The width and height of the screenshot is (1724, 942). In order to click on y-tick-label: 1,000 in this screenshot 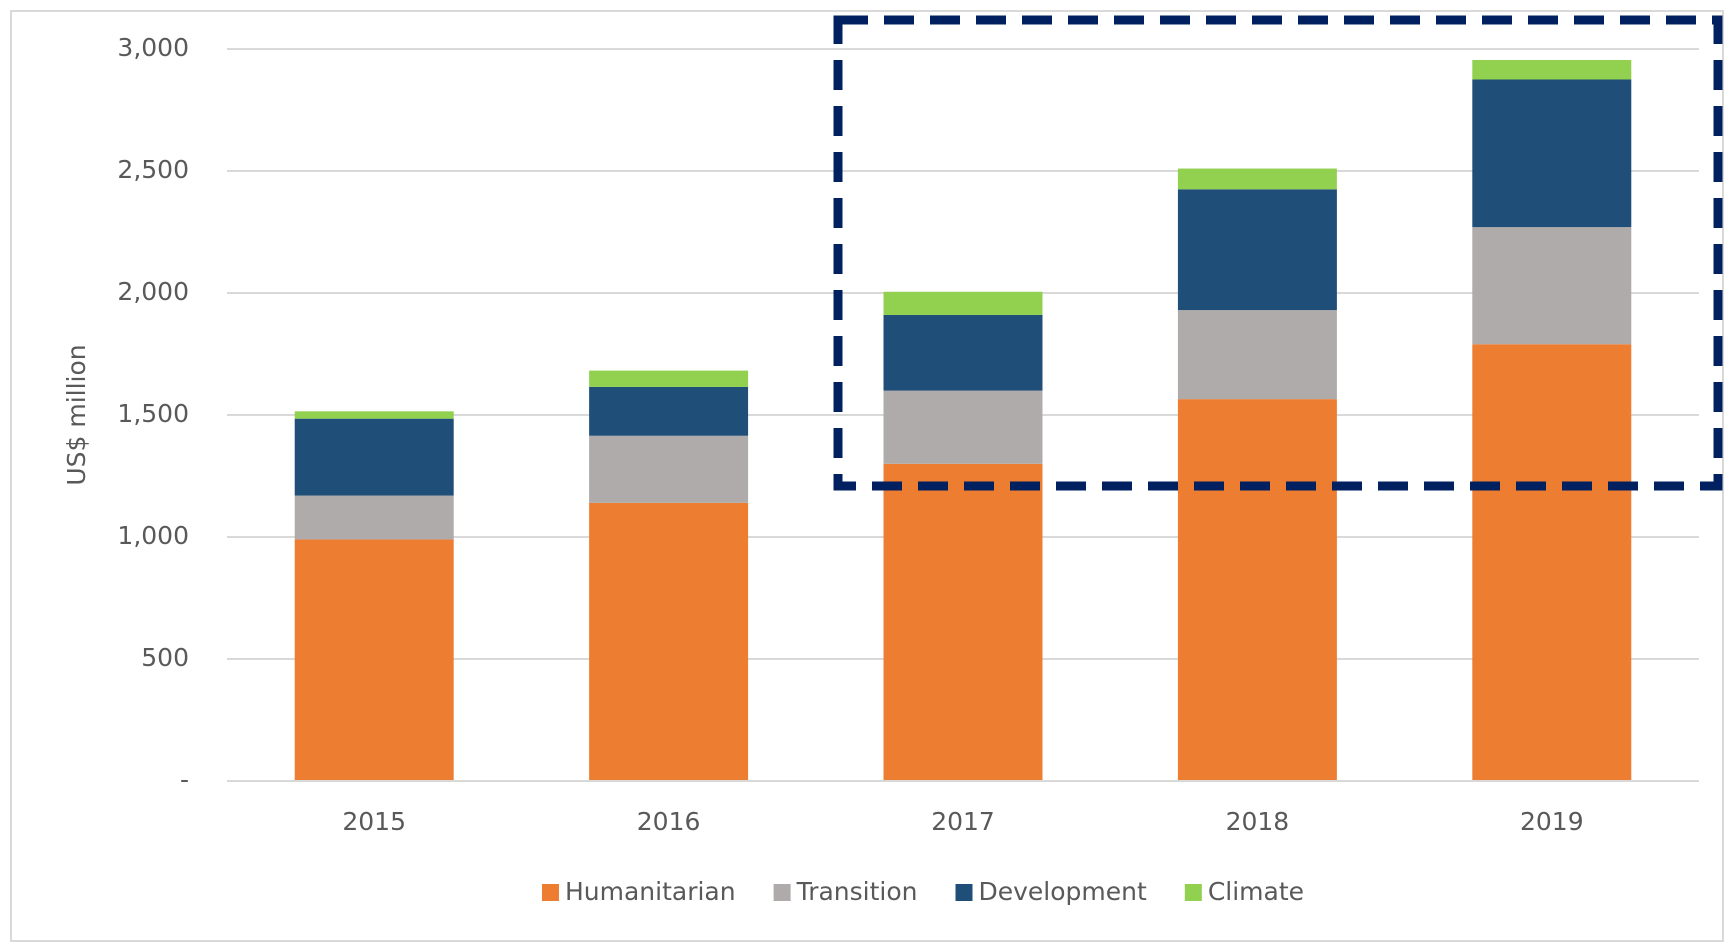, I will do `click(153, 535)`.